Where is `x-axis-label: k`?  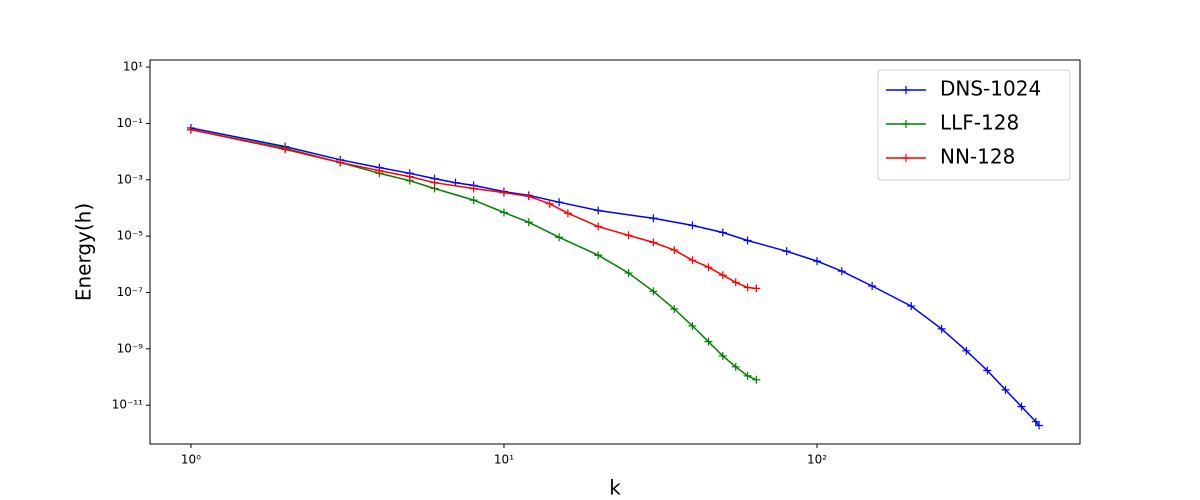
x-axis-label: k is located at coordinates (615, 488).